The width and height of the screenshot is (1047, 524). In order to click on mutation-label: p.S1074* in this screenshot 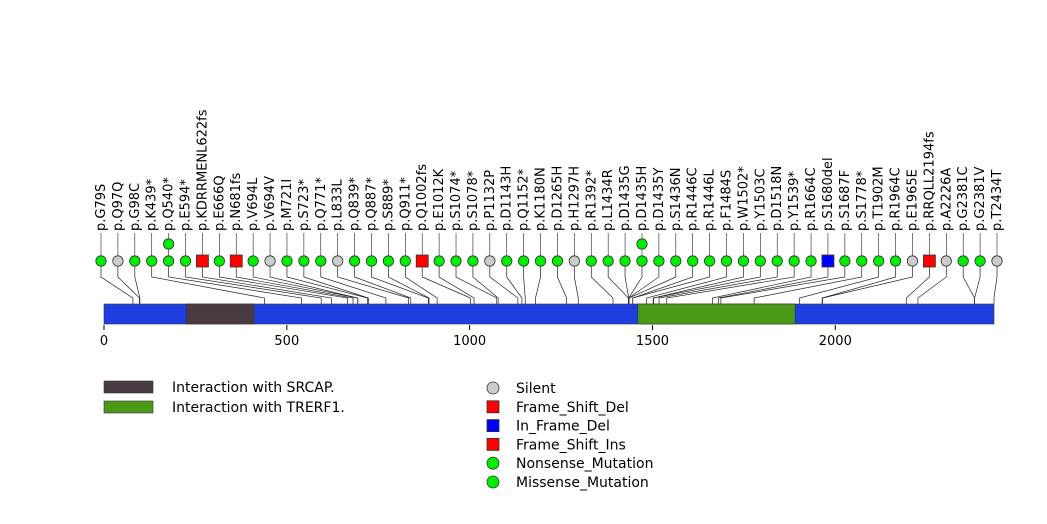, I will do `click(456, 200)`.